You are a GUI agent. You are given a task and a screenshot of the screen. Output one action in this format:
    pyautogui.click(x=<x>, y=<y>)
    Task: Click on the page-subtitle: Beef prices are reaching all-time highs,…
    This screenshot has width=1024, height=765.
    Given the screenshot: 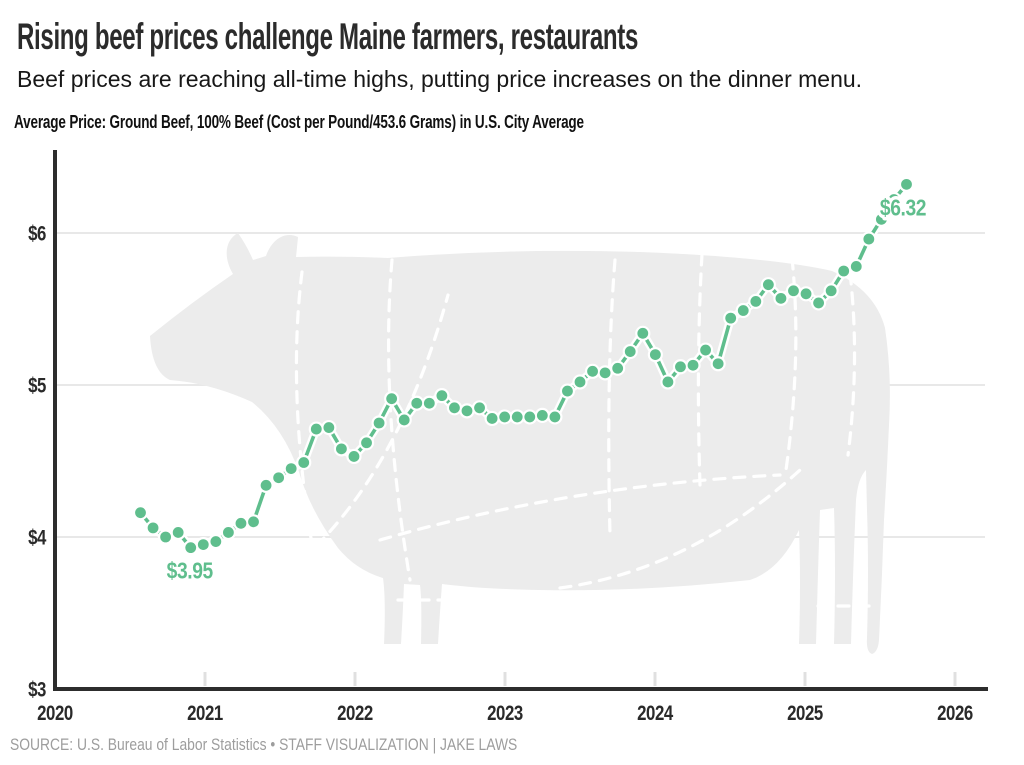 What is the action you would take?
    pyautogui.click(x=440, y=79)
    